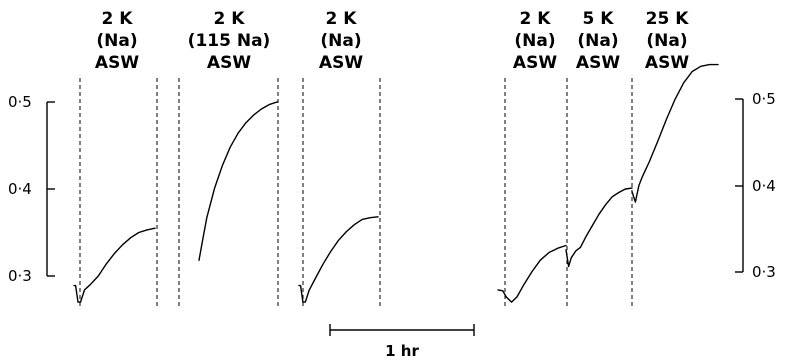  I want to click on left-y-axis: 0·5 0·4 0·3, so click(31, 189).